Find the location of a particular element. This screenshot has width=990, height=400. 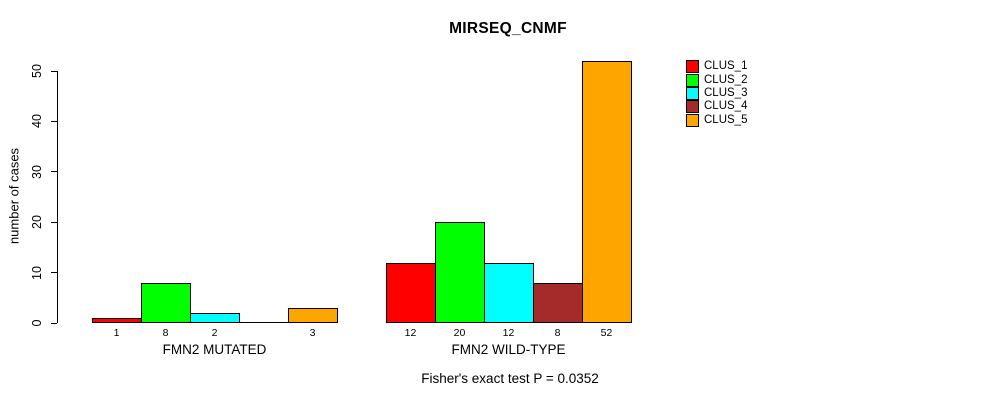

fisher-test-annotation: Fisher's exact test P = 0.0352 is located at coordinates (510, 378).